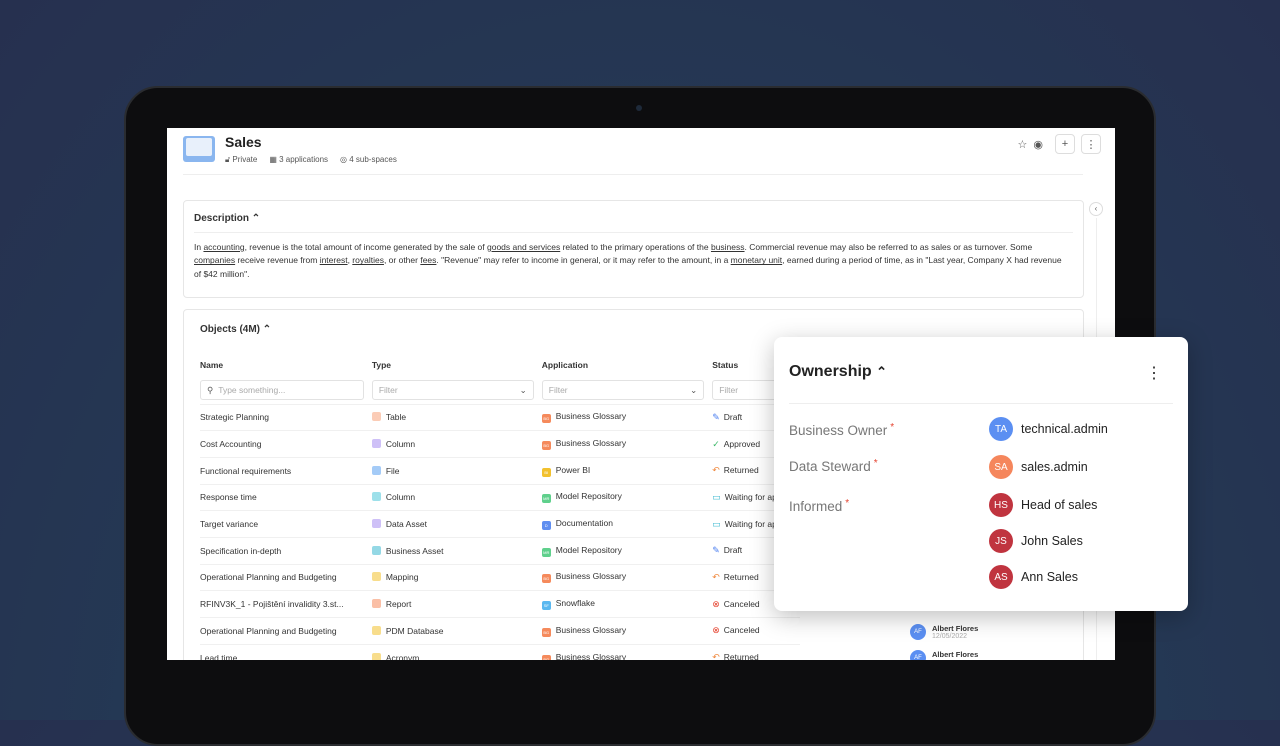 This screenshot has height=746, width=1280. I want to click on chevron-down-icon: ⌄, so click(523, 389).